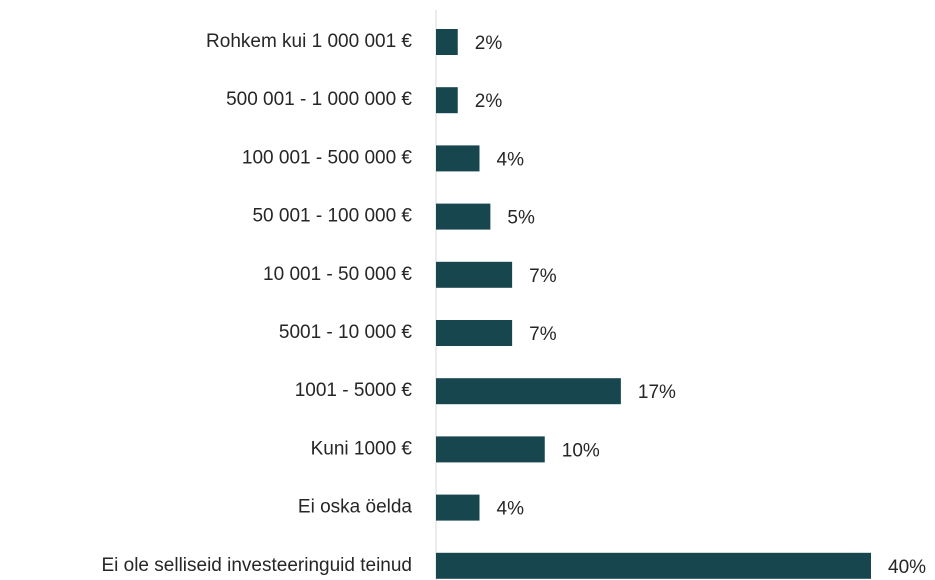  I want to click on value-label: 10%, so click(581, 450).